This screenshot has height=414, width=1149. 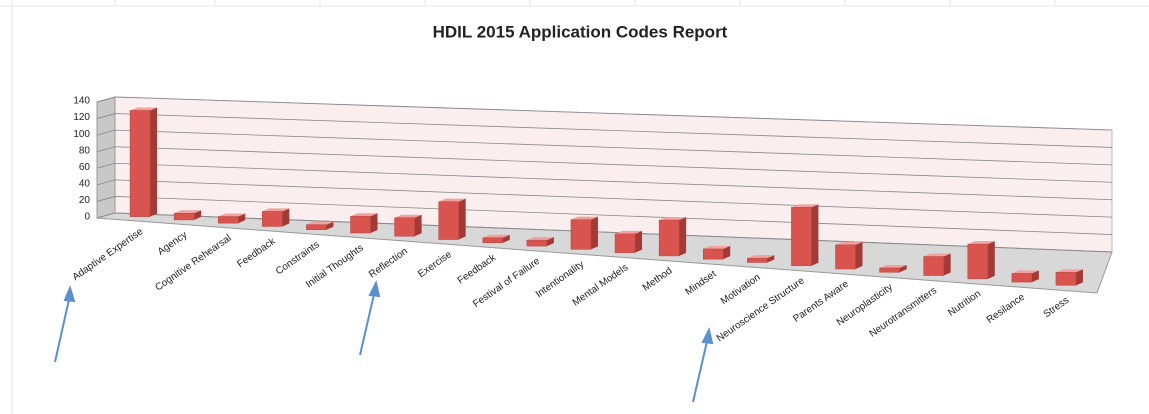 What do you see at coordinates (435, 264) in the screenshot?
I see `x-tick-label: Exercise` at bounding box center [435, 264].